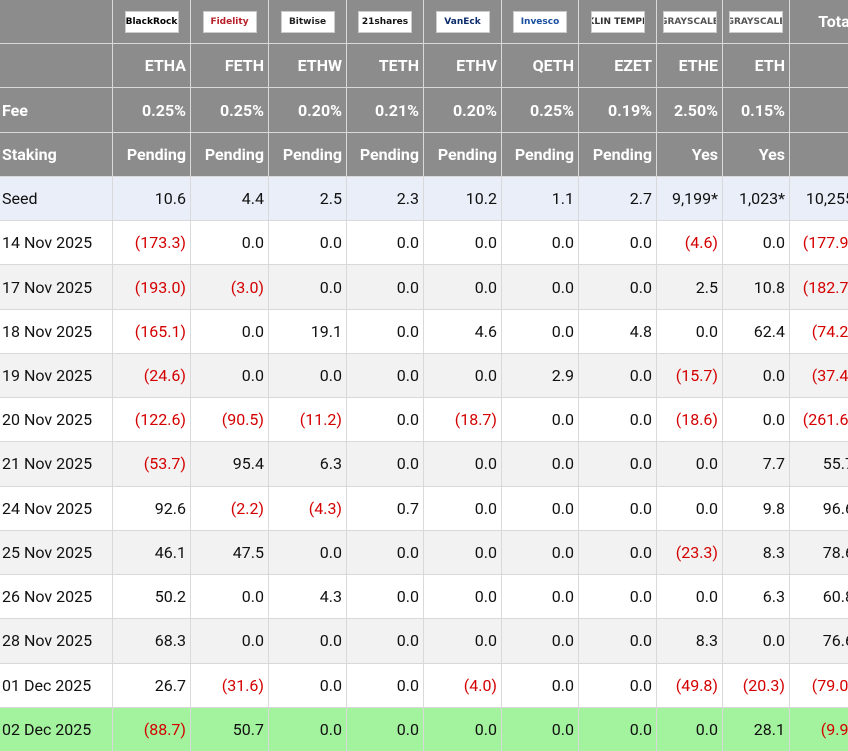 This screenshot has height=751, width=848. What do you see at coordinates (756, 464) in the screenshot?
I see `flow-value: 7.7` at bounding box center [756, 464].